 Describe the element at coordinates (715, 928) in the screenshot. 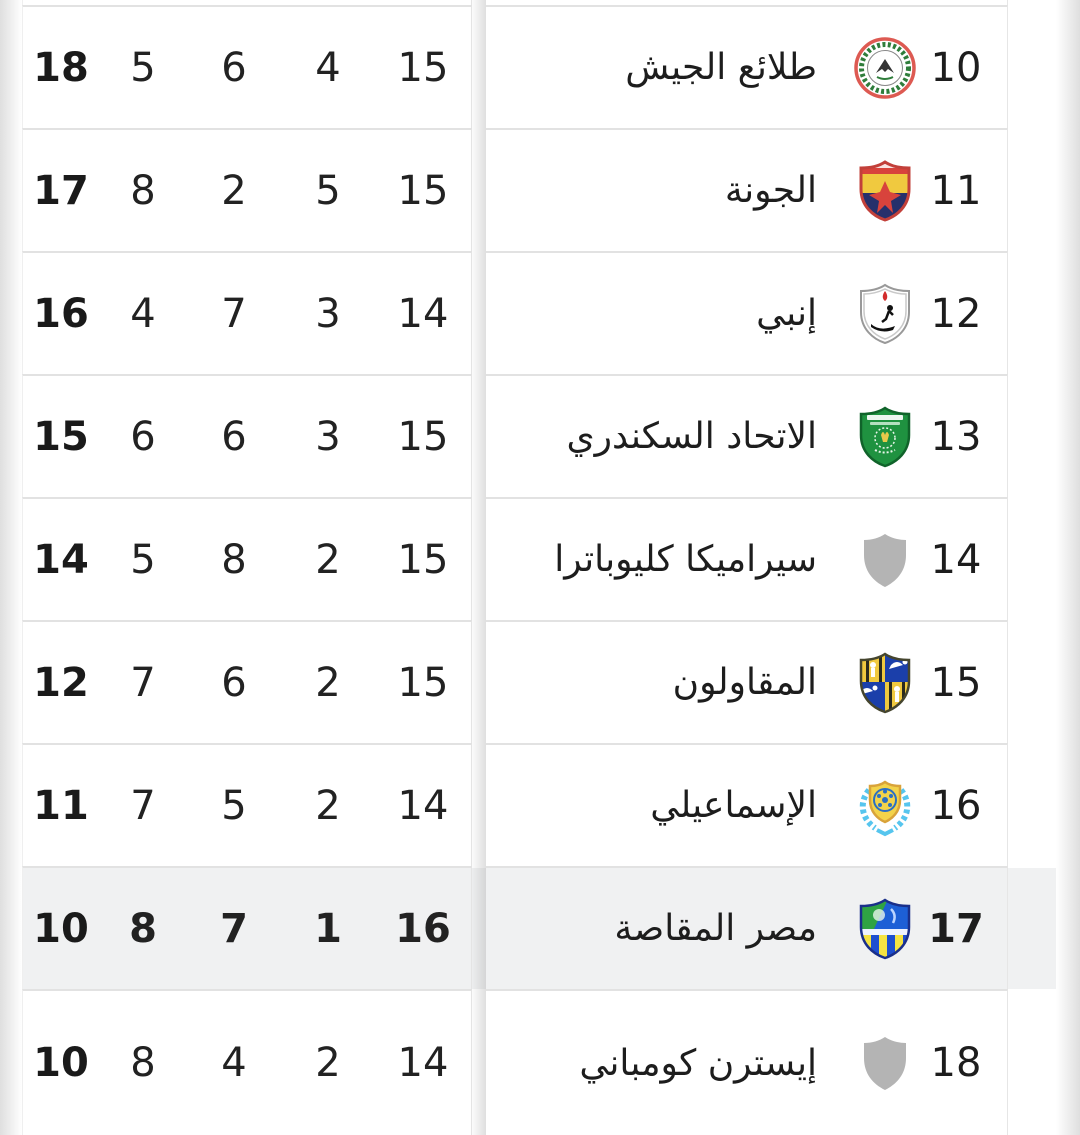

I see `team-name: مصر المقاصة` at that location.